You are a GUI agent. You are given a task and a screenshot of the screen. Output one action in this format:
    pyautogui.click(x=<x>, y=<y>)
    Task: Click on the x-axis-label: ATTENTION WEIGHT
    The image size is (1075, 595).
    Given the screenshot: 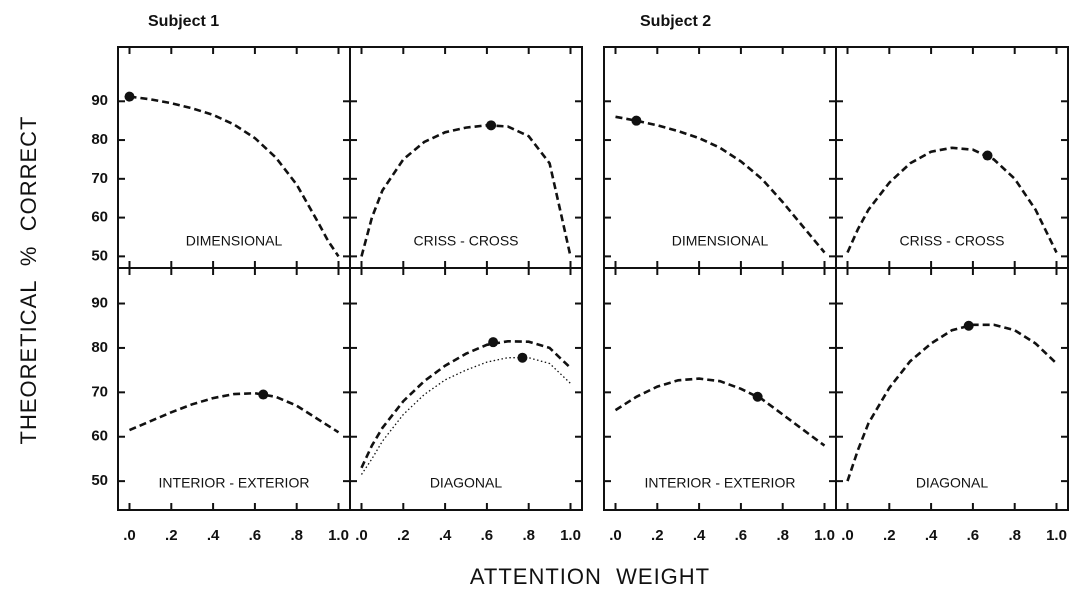 What is the action you would take?
    pyautogui.click(x=590, y=576)
    